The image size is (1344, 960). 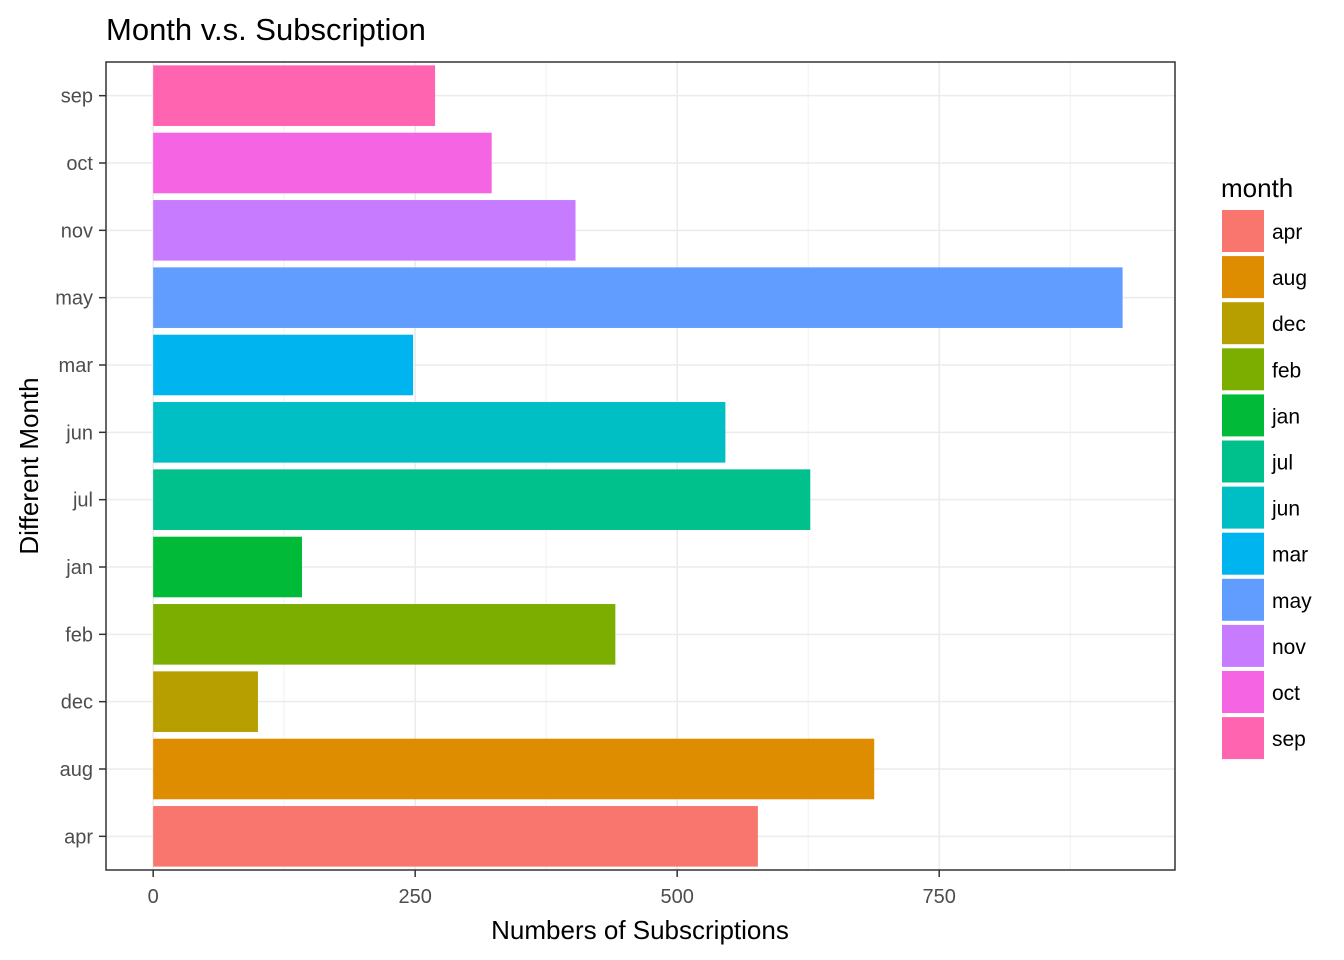 What do you see at coordinates (1285, 509) in the screenshot?
I see `legend-label-jun: jun` at bounding box center [1285, 509].